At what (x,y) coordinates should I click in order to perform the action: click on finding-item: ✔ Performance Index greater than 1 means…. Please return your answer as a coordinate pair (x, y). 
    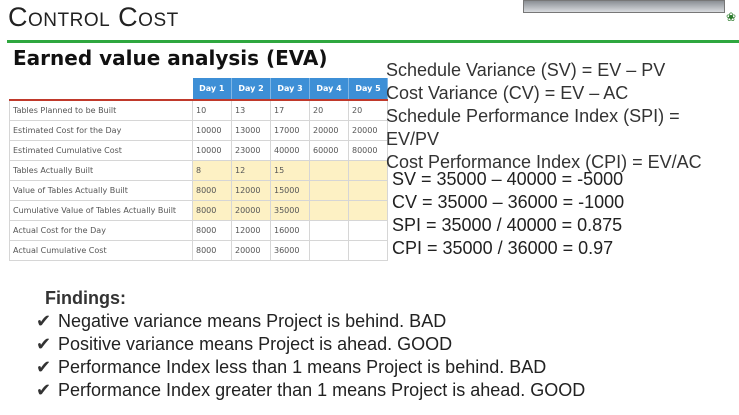
    Looking at the image, I should click on (310, 390).